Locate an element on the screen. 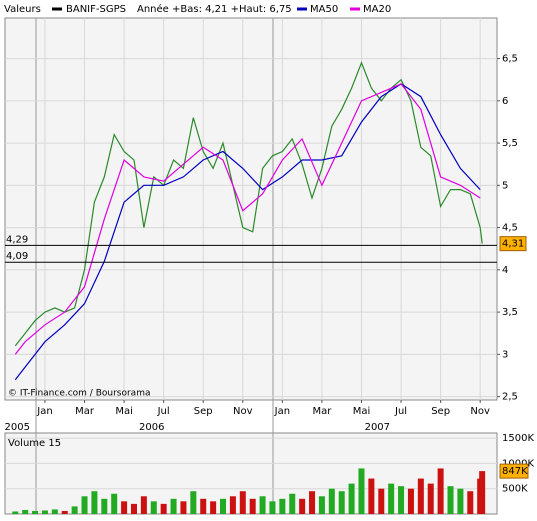 The width and height of the screenshot is (537, 521). source: © IT-Finance.com / Boursorama is located at coordinates (79, 394).